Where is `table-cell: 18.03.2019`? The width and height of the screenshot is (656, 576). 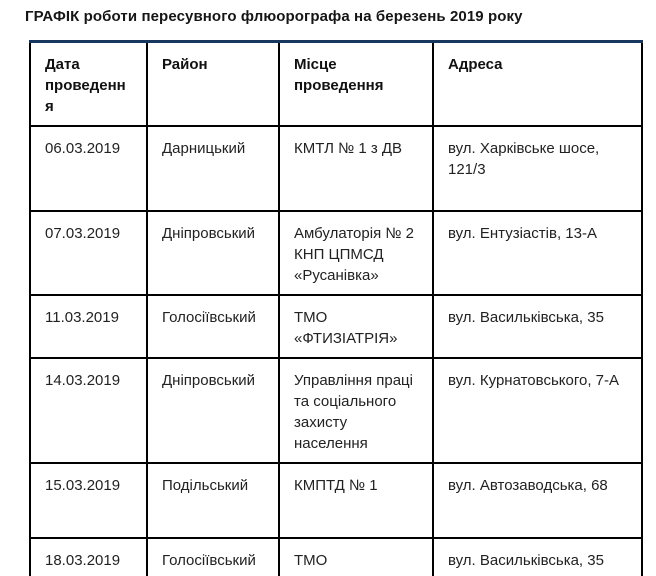
table-cell: 18.03.2019 is located at coordinates (88, 556).